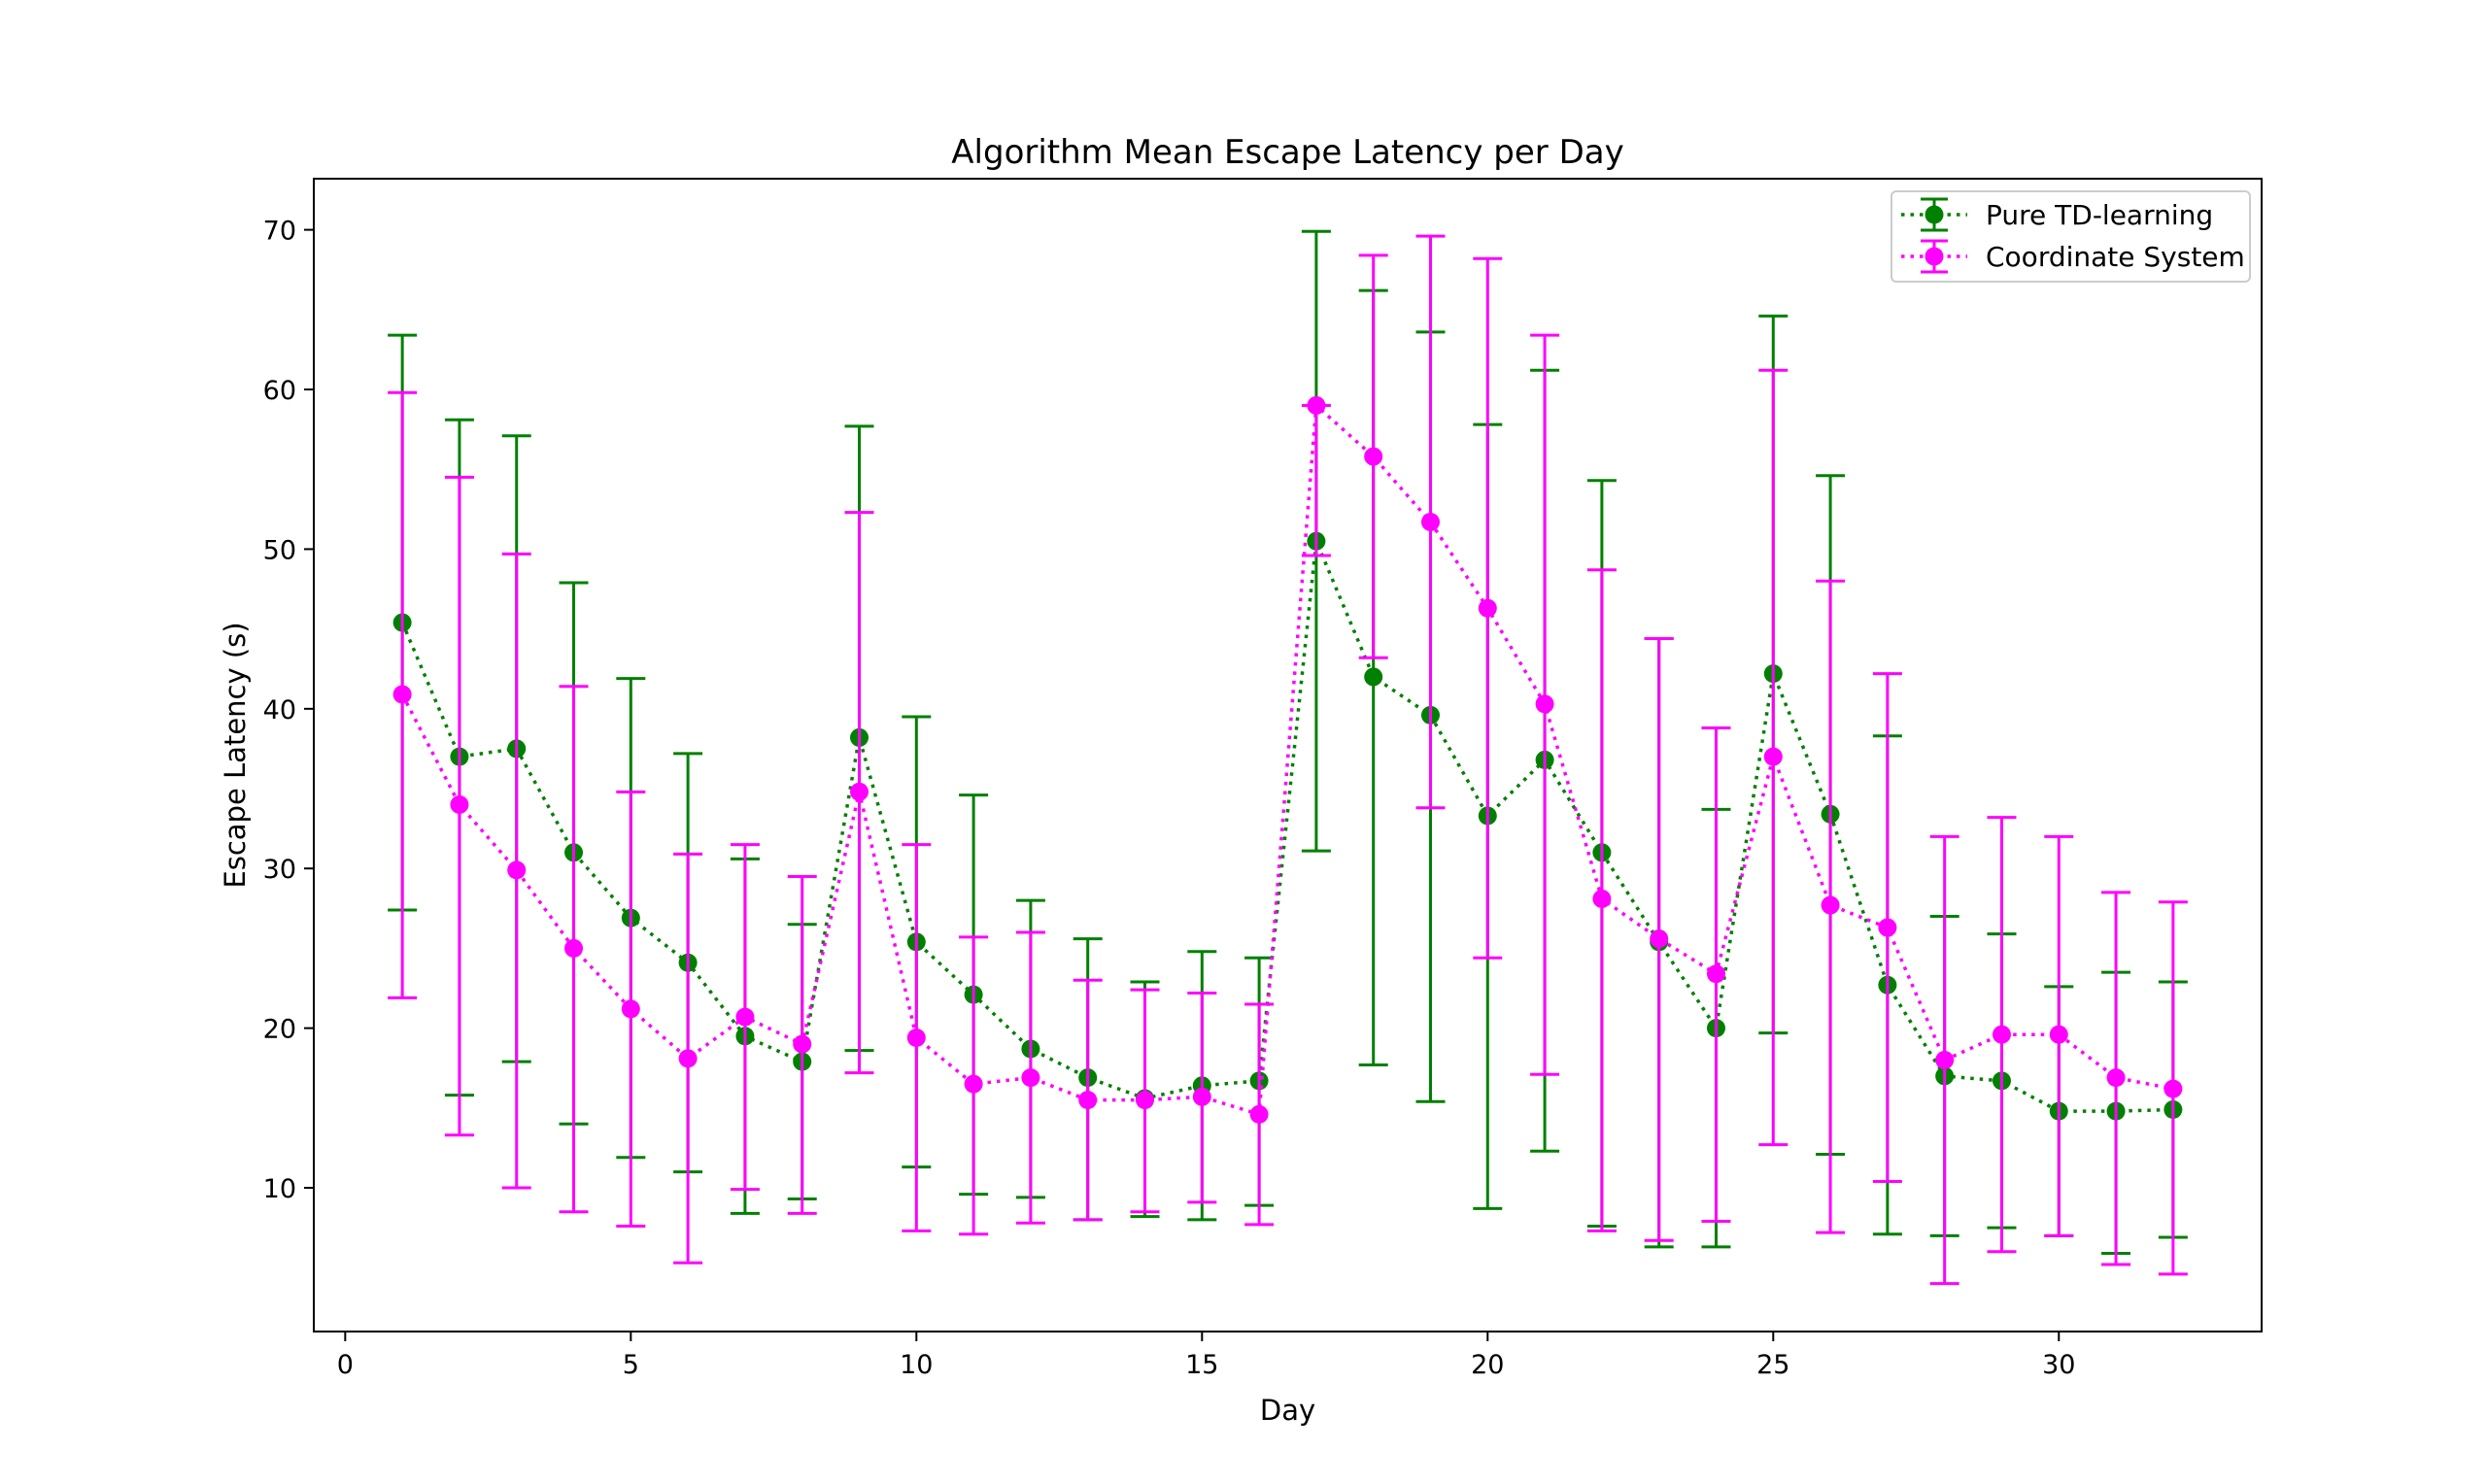 This screenshot has width=2487, height=1484. I want to click on y-tick-label: 60, so click(279, 391).